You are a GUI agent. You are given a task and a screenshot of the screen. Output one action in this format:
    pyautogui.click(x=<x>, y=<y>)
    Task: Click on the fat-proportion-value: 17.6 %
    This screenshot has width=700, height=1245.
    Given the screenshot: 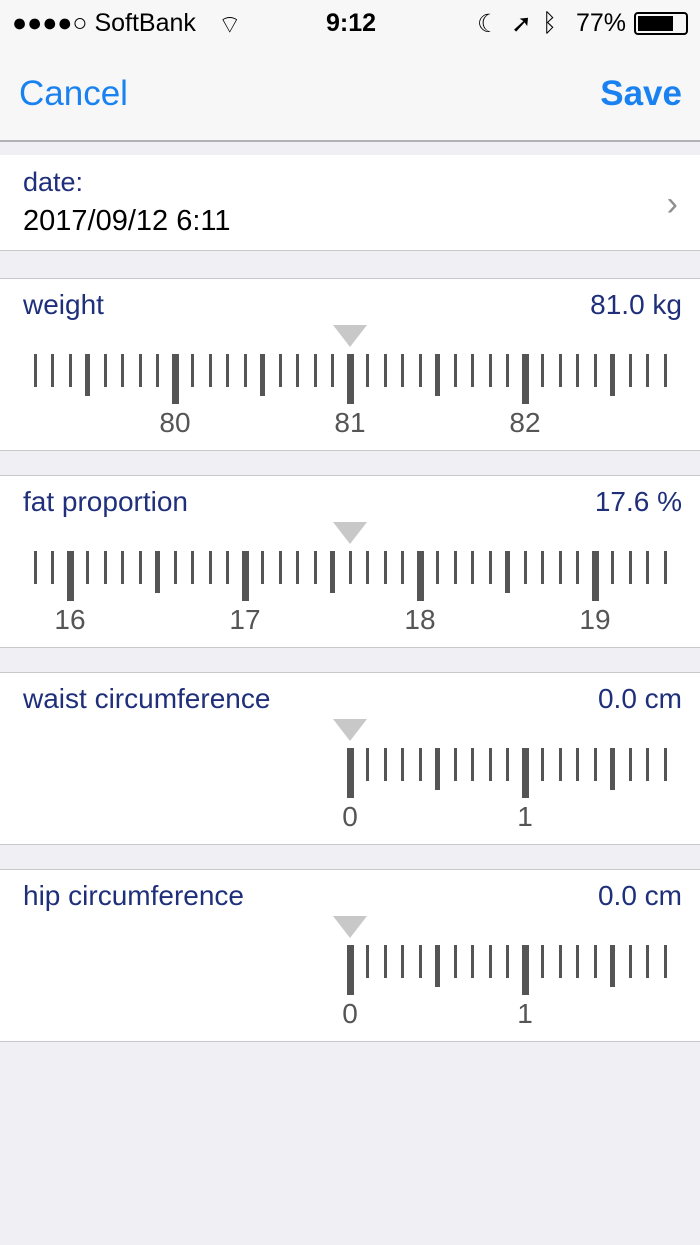 What is the action you would take?
    pyautogui.click(x=638, y=501)
    